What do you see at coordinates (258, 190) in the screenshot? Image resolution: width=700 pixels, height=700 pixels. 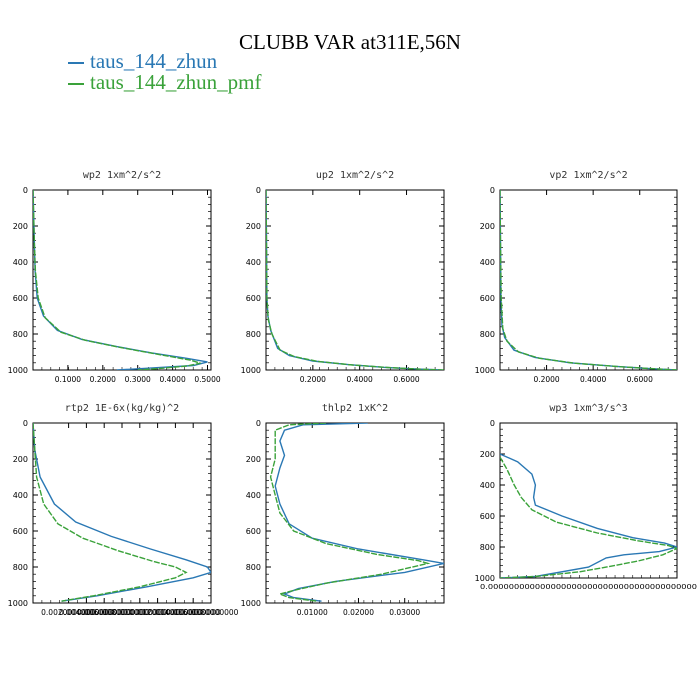 I see `panel-2-ytick-label: 0` at bounding box center [258, 190].